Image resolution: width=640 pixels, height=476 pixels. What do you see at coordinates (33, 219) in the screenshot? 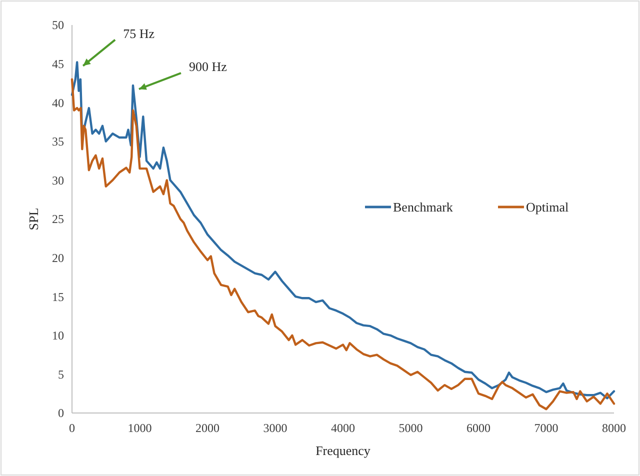
I see `y-axis-title: SPL` at bounding box center [33, 219].